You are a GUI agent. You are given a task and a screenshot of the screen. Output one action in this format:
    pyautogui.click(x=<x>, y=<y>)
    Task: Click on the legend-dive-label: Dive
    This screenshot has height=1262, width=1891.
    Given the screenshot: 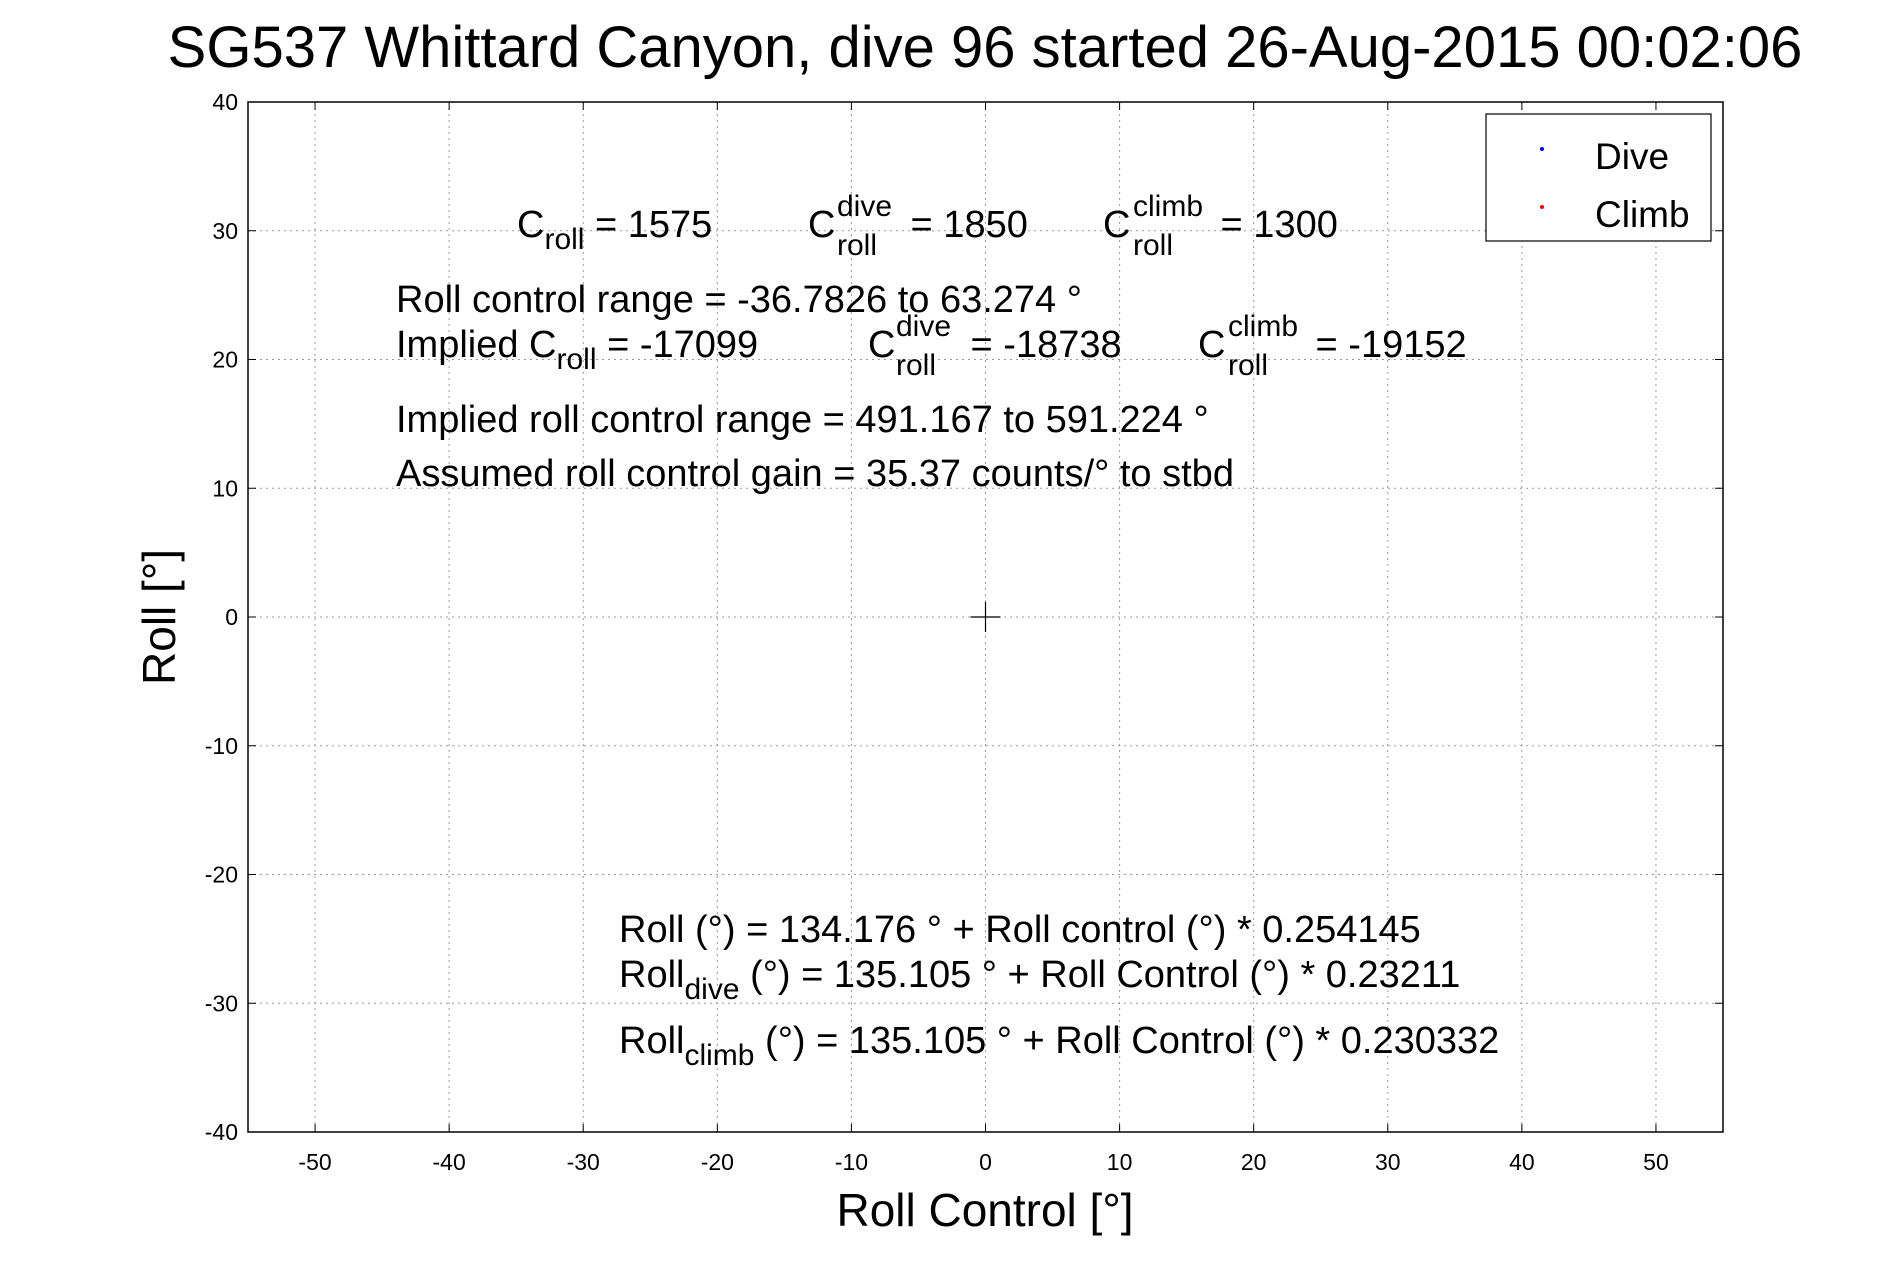 What is the action you would take?
    pyautogui.click(x=1632, y=156)
    